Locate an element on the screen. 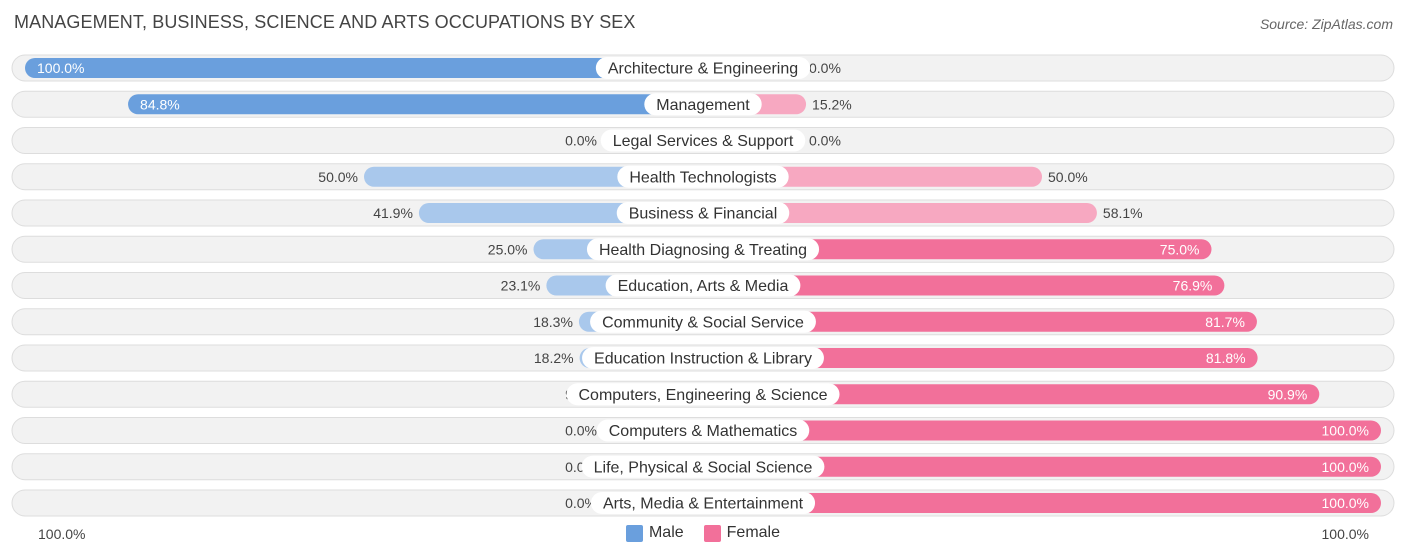  chart-source: Source: ZipAtlas.com is located at coordinates (1326, 24).